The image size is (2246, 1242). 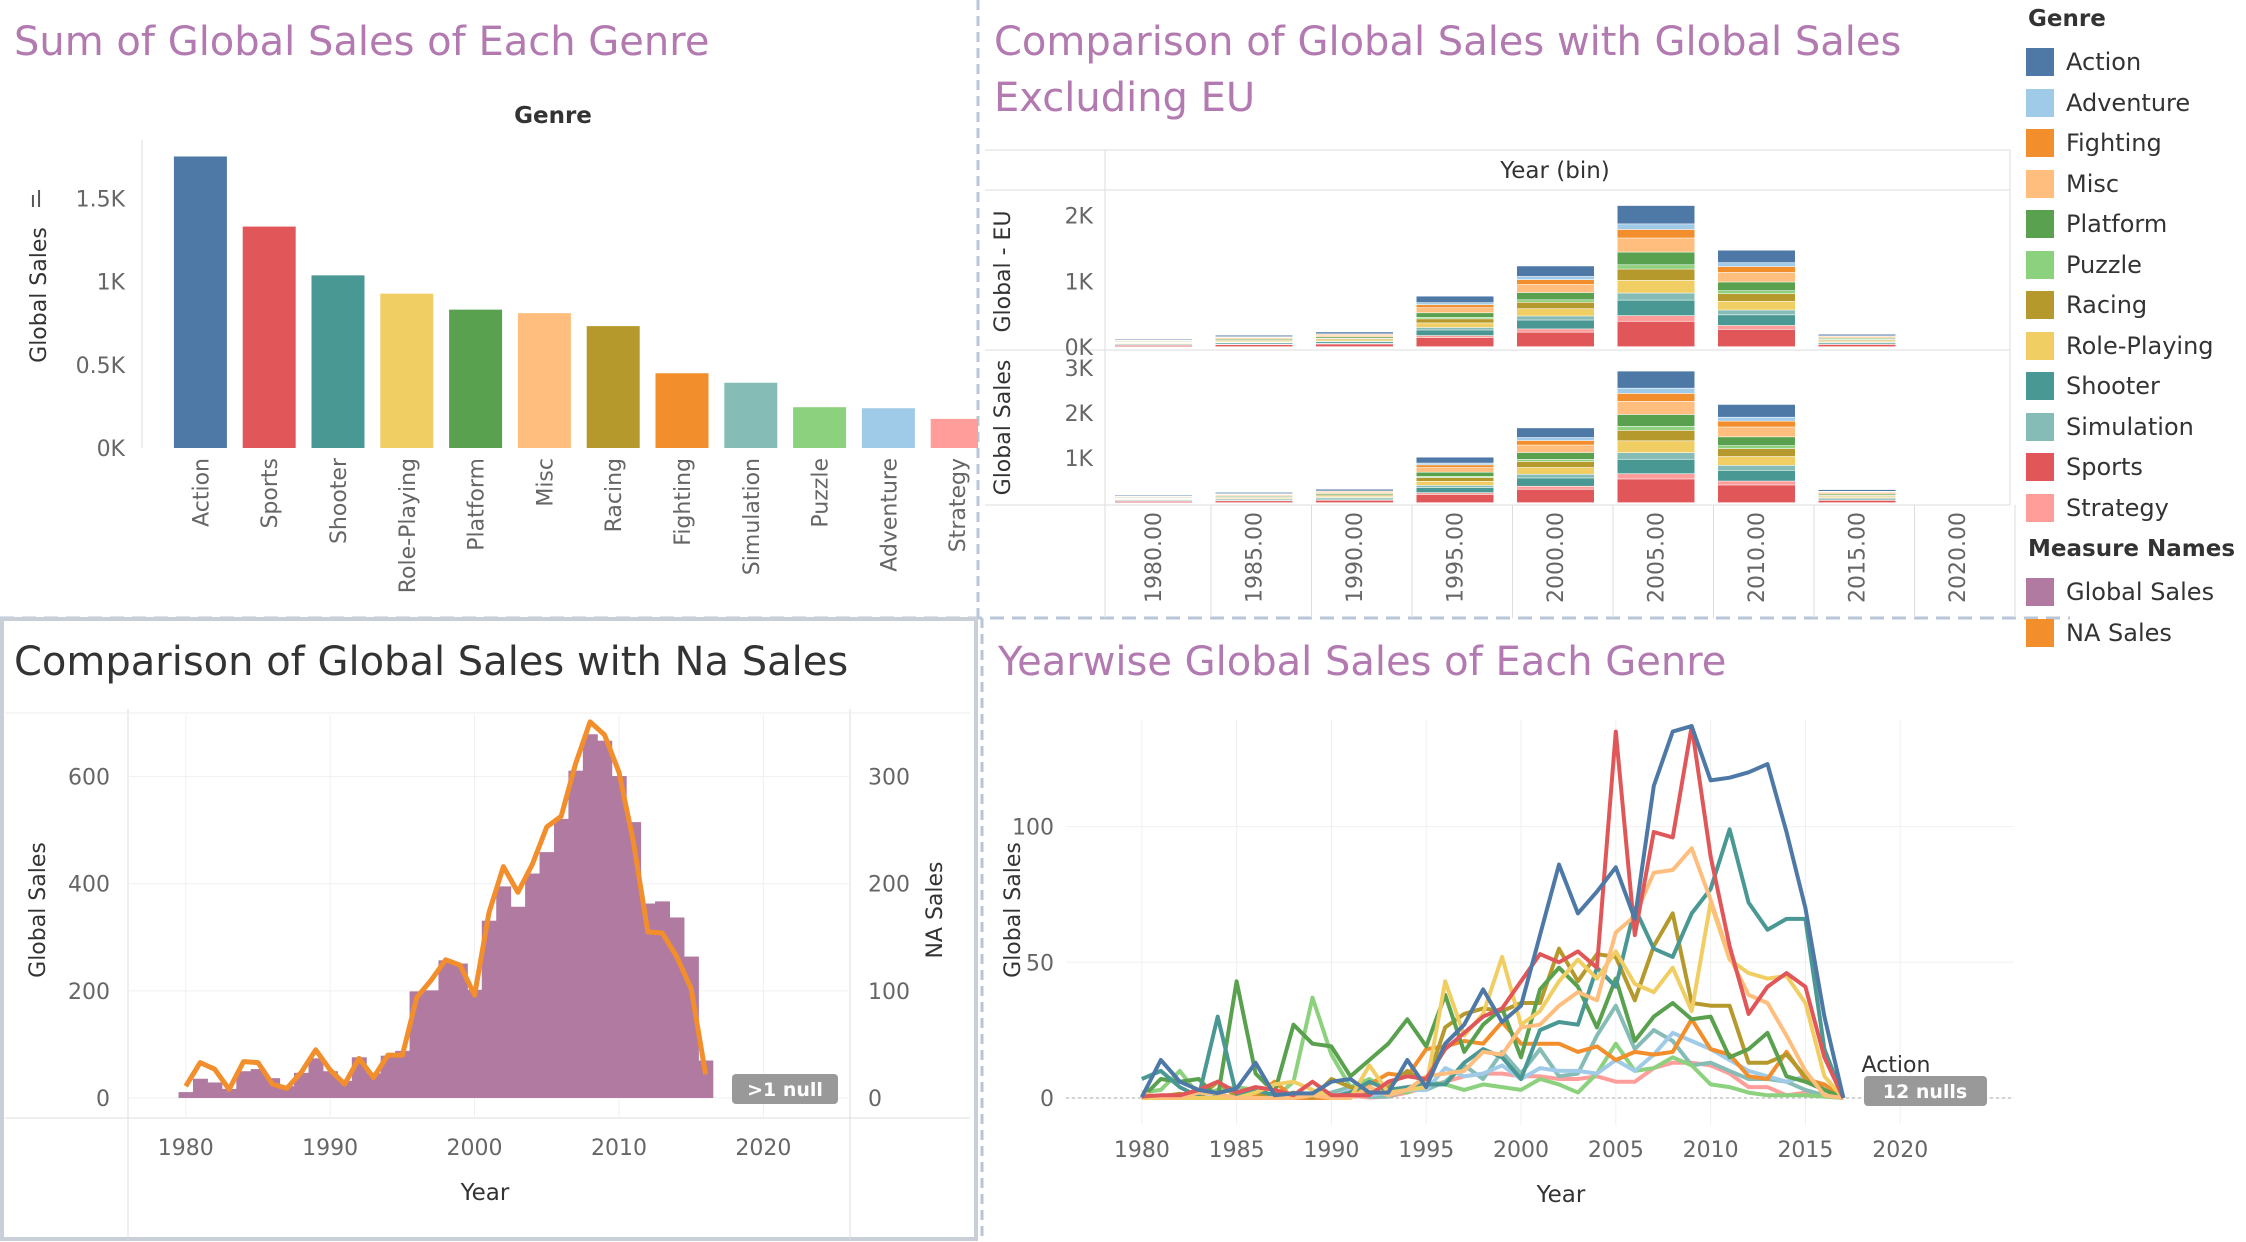 What do you see at coordinates (2136, 305) in the screenshot?
I see `legend-item-racing: Racing` at bounding box center [2136, 305].